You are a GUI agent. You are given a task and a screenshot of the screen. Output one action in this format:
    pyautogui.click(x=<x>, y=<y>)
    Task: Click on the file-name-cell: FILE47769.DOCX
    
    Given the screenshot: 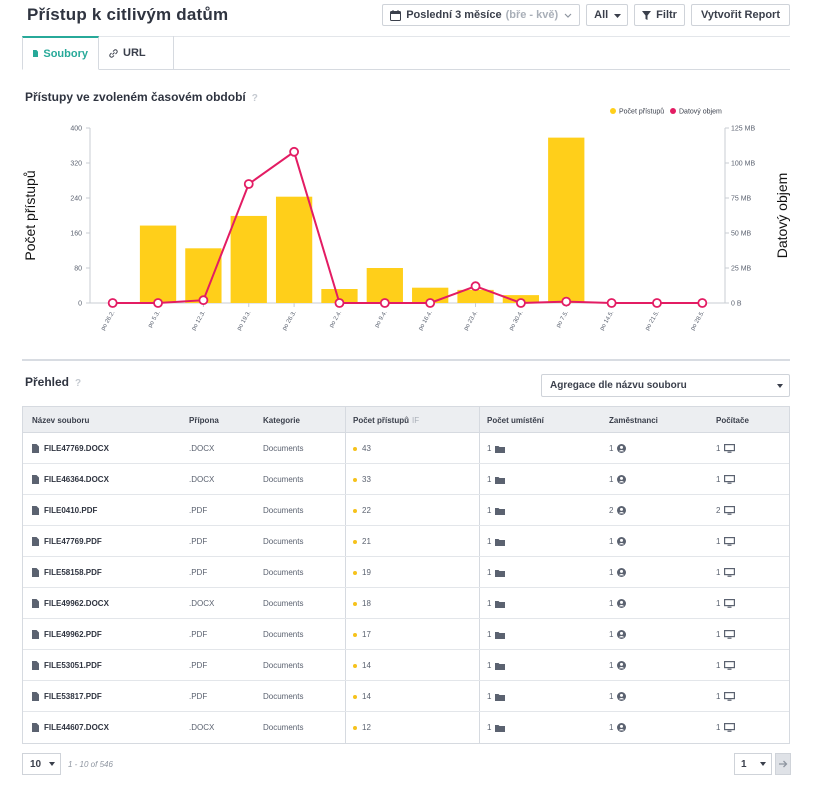 What is the action you would take?
    pyautogui.click(x=70, y=448)
    